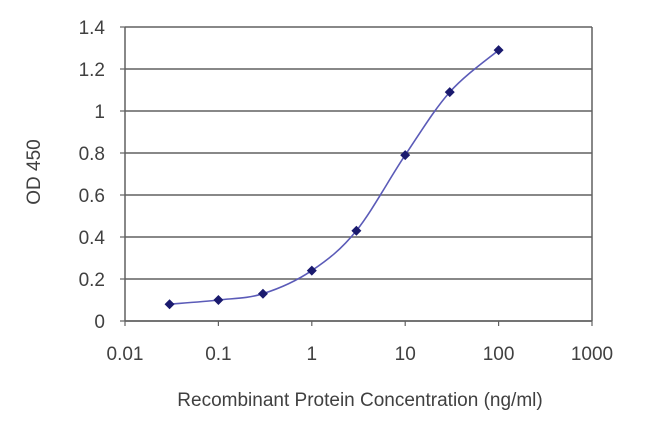 This screenshot has width=650, height=434. What do you see at coordinates (312, 354) in the screenshot?
I see `x-tick-label: 1` at bounding box center [312, 354].